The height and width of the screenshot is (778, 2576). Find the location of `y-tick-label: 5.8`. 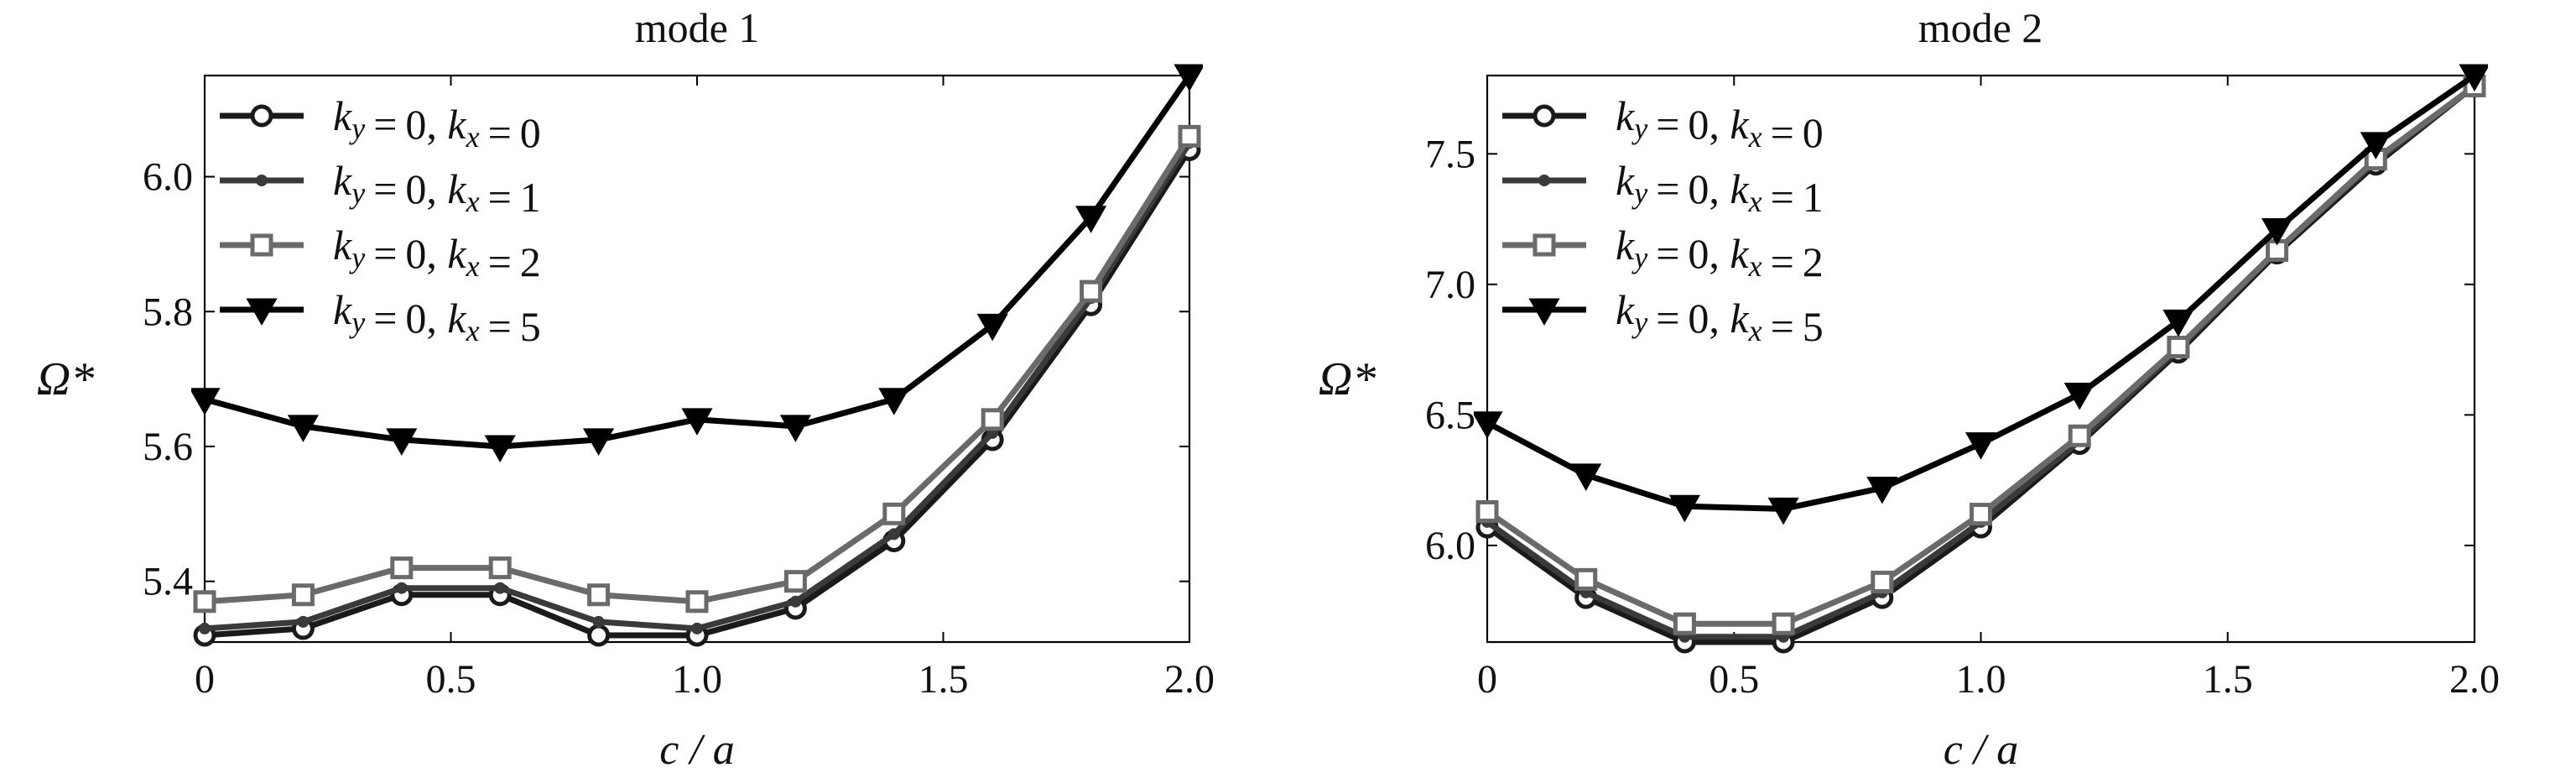

y-tick-label: 5.8 is located at coordinates (168, 312).